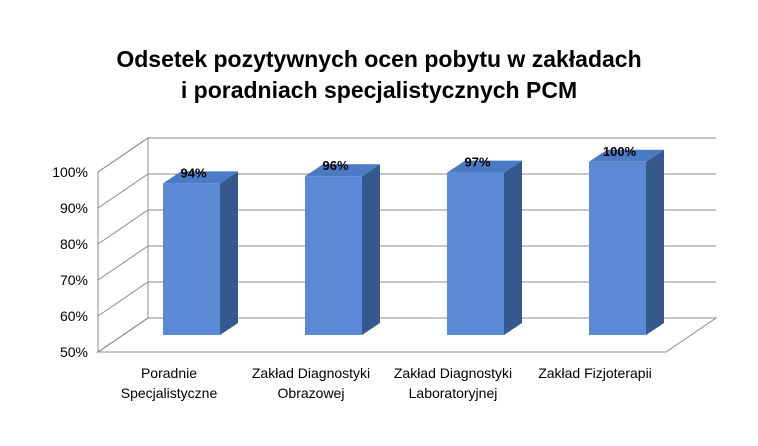 The width and height of the screenshot is (758, 446). What do you see at coordinates (595, 373) in the screenshot?
I see `x-tick-label: Zakład Fizjoterapii` at bounding box center [595, 373].